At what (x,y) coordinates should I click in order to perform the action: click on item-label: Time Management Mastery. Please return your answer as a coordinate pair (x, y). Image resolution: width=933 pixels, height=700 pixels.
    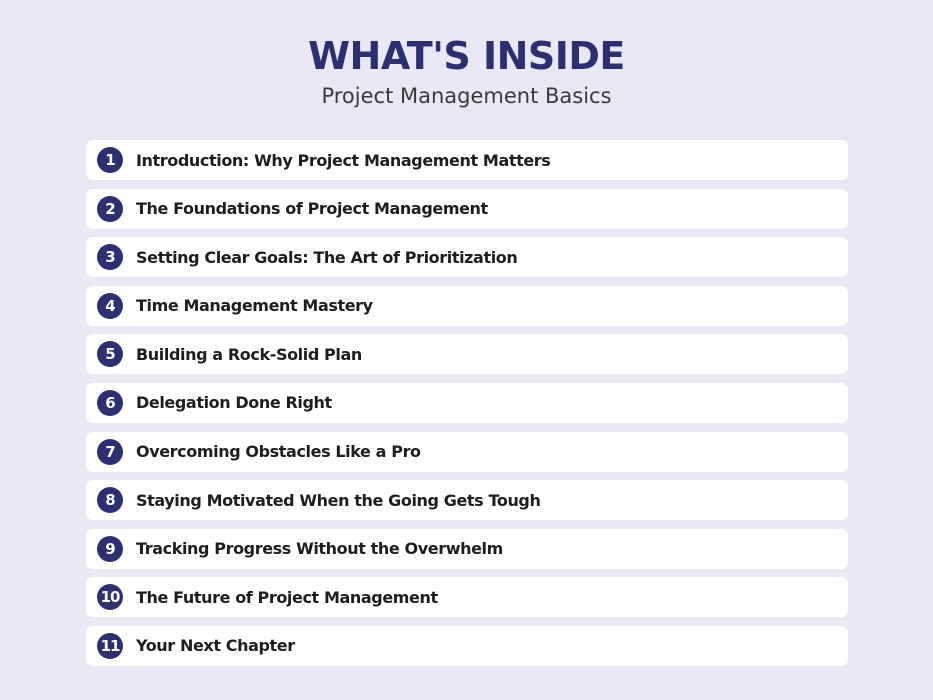
    Looking at the image, I should click on (254, 306).